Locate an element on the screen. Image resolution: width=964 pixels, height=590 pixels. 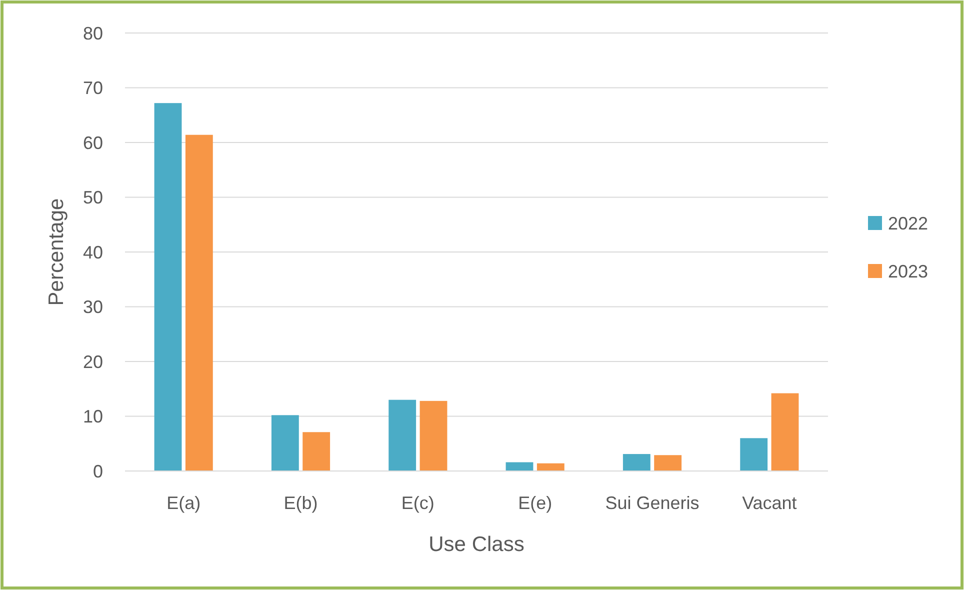
x-tick-label: E(a) is located at coordinates (183, 503).